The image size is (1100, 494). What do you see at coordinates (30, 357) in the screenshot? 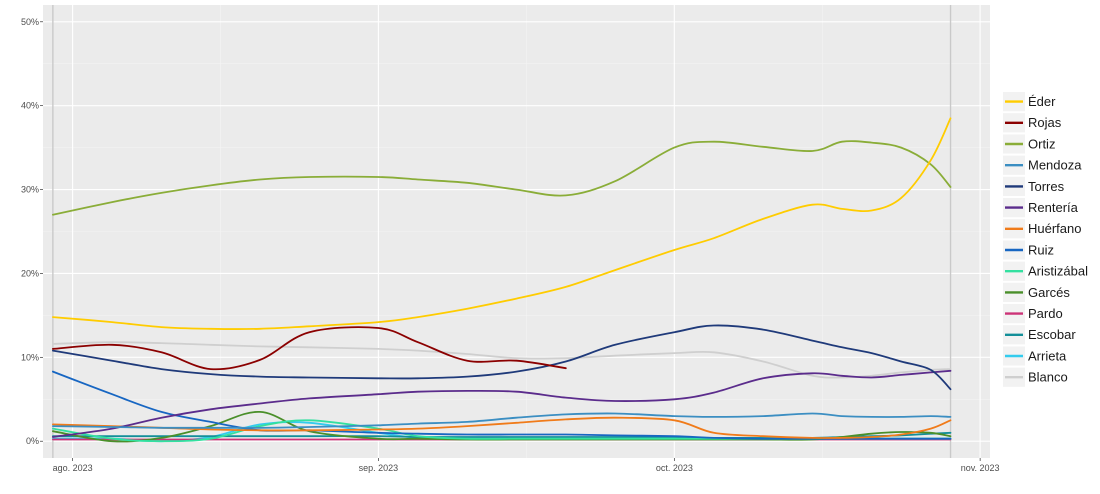
I see `y-tick-label: 10%` at bounding box center [30, 357].